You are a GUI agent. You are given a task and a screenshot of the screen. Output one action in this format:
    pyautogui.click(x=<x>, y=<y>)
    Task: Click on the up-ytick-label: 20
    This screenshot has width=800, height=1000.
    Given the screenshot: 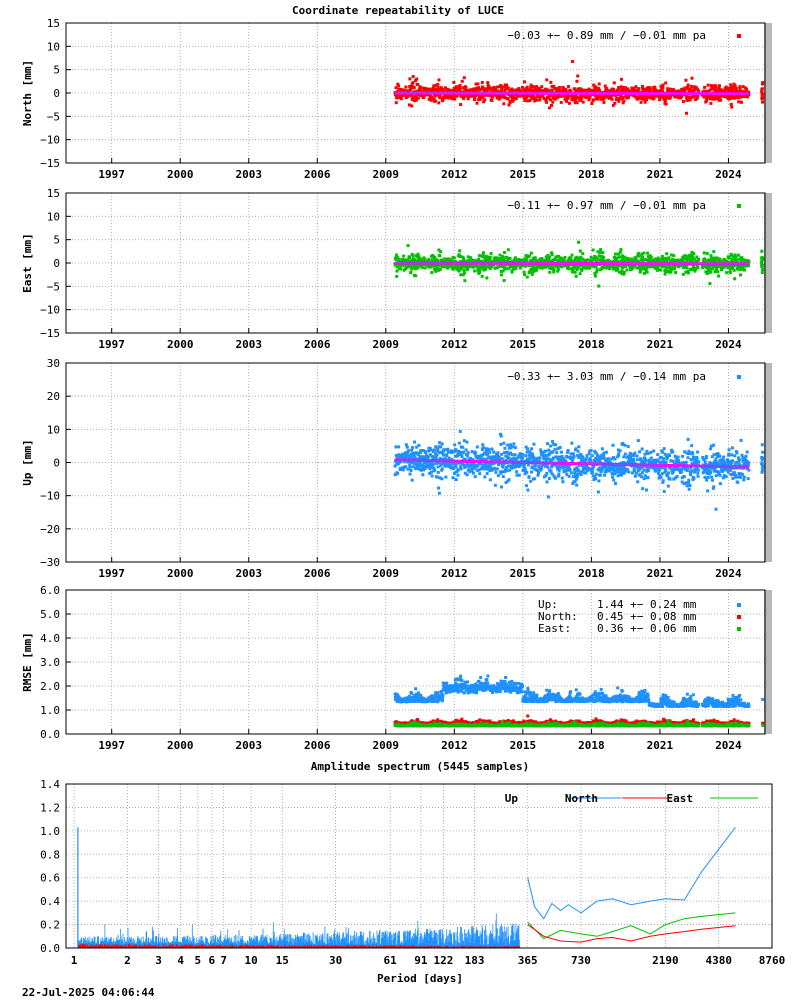 What is the action you would take?
    pyautogui.click(x=53, y=396)
    